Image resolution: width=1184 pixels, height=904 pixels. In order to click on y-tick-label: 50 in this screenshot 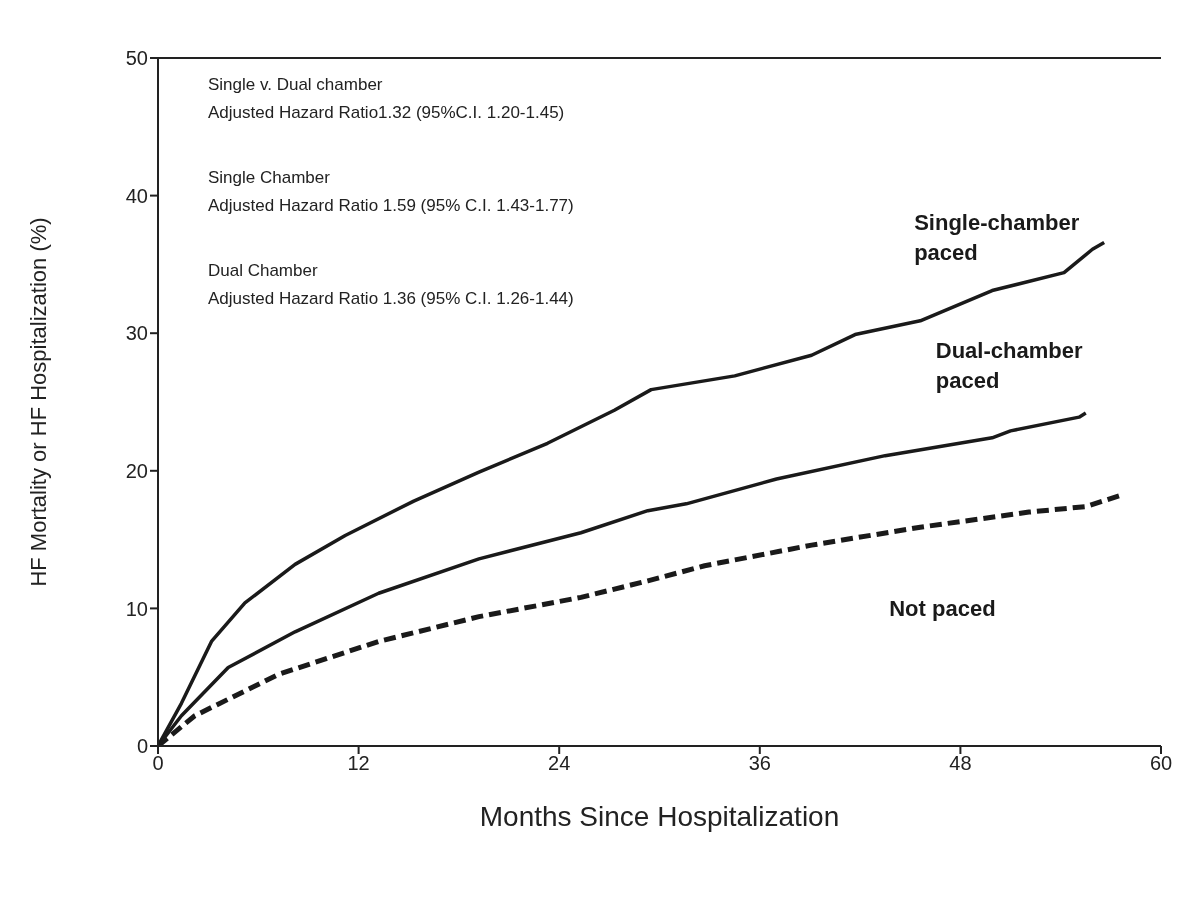, I will do `click(136, 58)`.